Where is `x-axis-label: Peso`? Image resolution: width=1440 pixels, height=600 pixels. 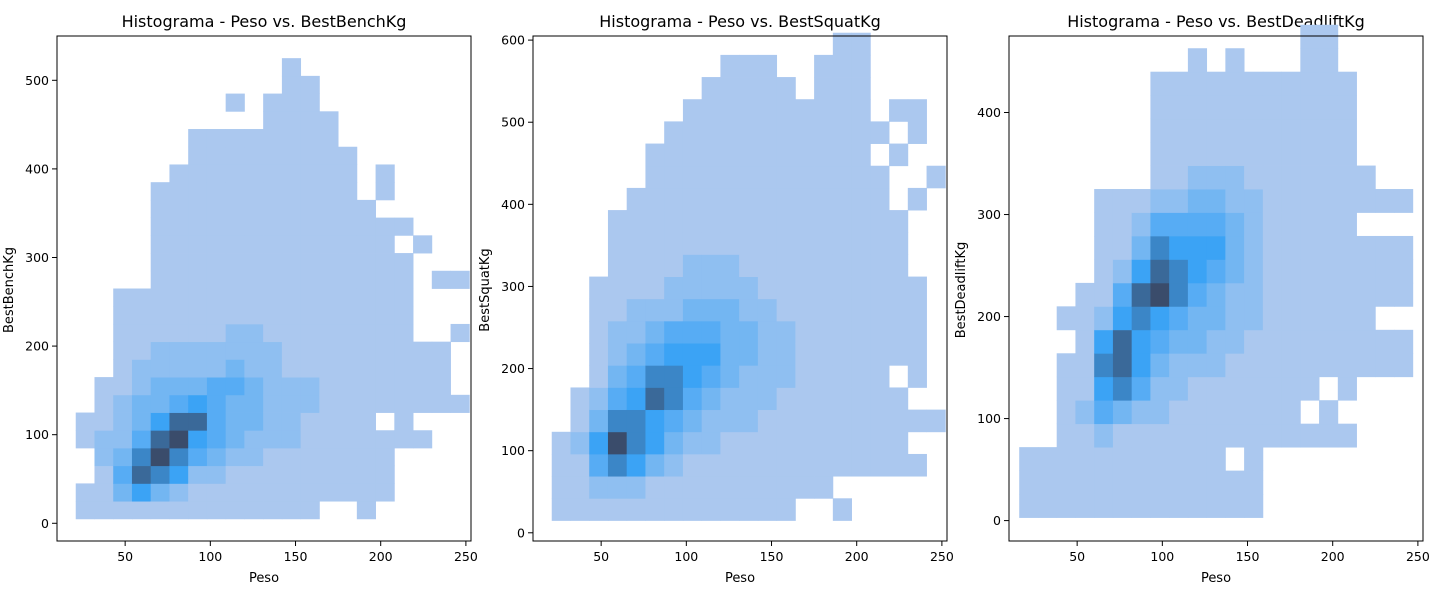 x-axis-label: Peso is located at coordinates (264, 578).